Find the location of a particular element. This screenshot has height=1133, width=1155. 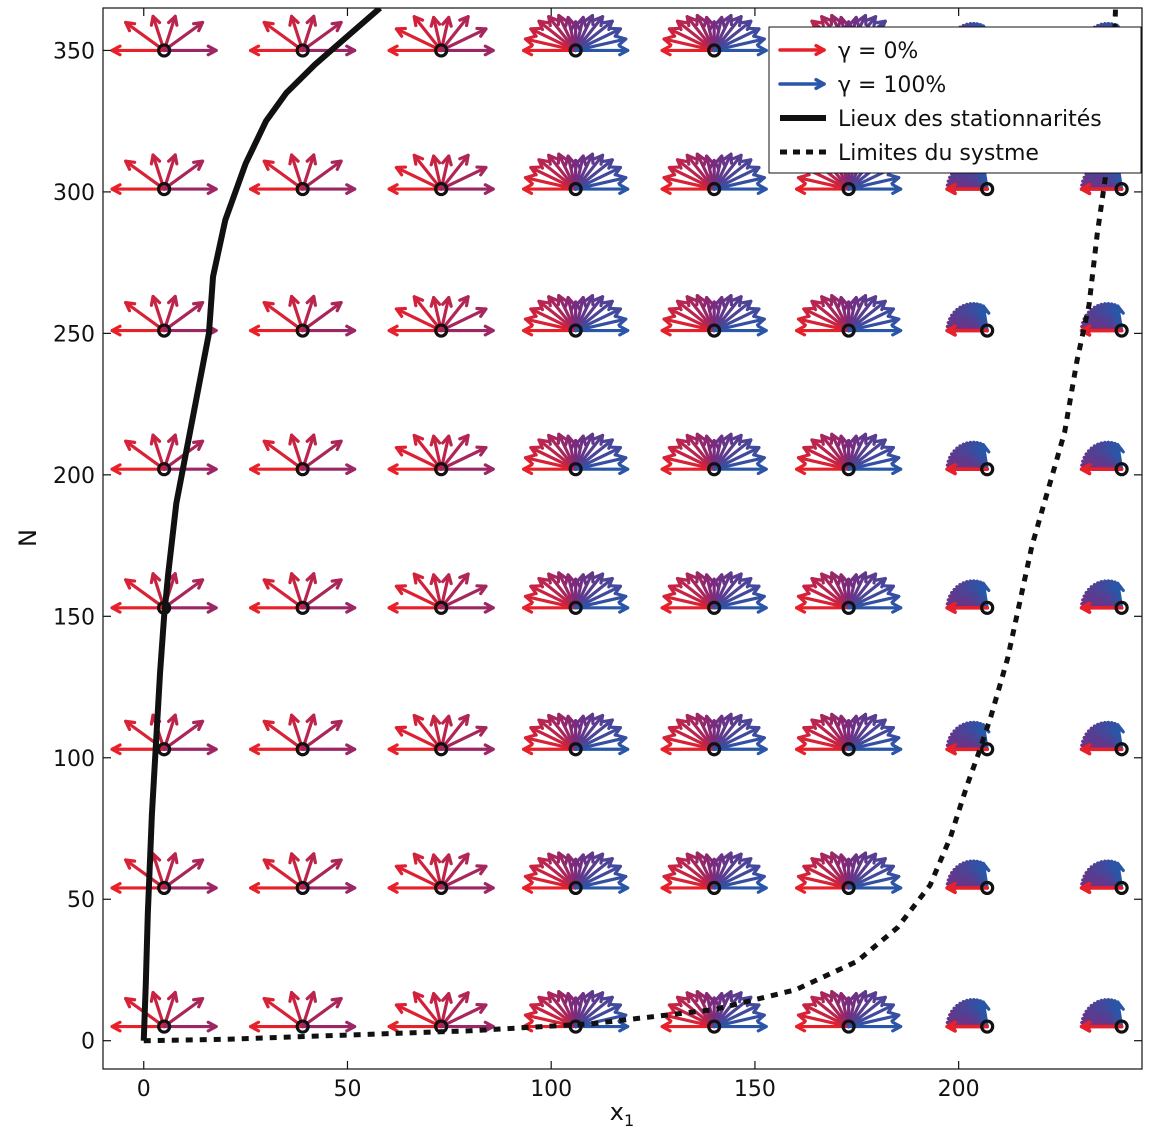

legend-label: Limites du systme is located at coordinates (938, 153).